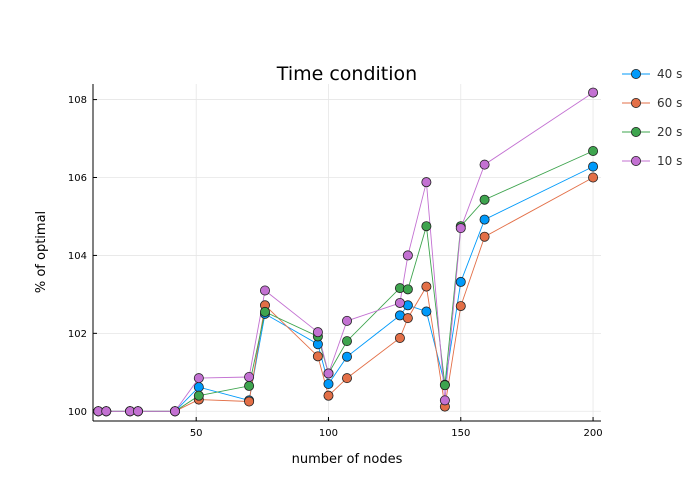 Image resolution: width=700 pixels, height=500 pixels. What do you see at coordinates (328, 433) in the screenshot?
I see `x-tick-label: 100` at bounding box center [328, 433].